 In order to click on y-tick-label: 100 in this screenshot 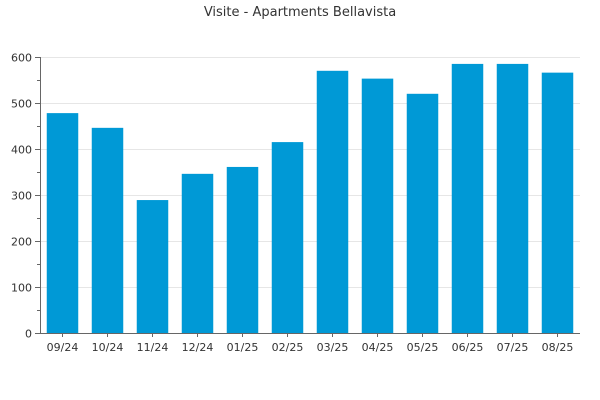, I will do `click(21, 288)`.